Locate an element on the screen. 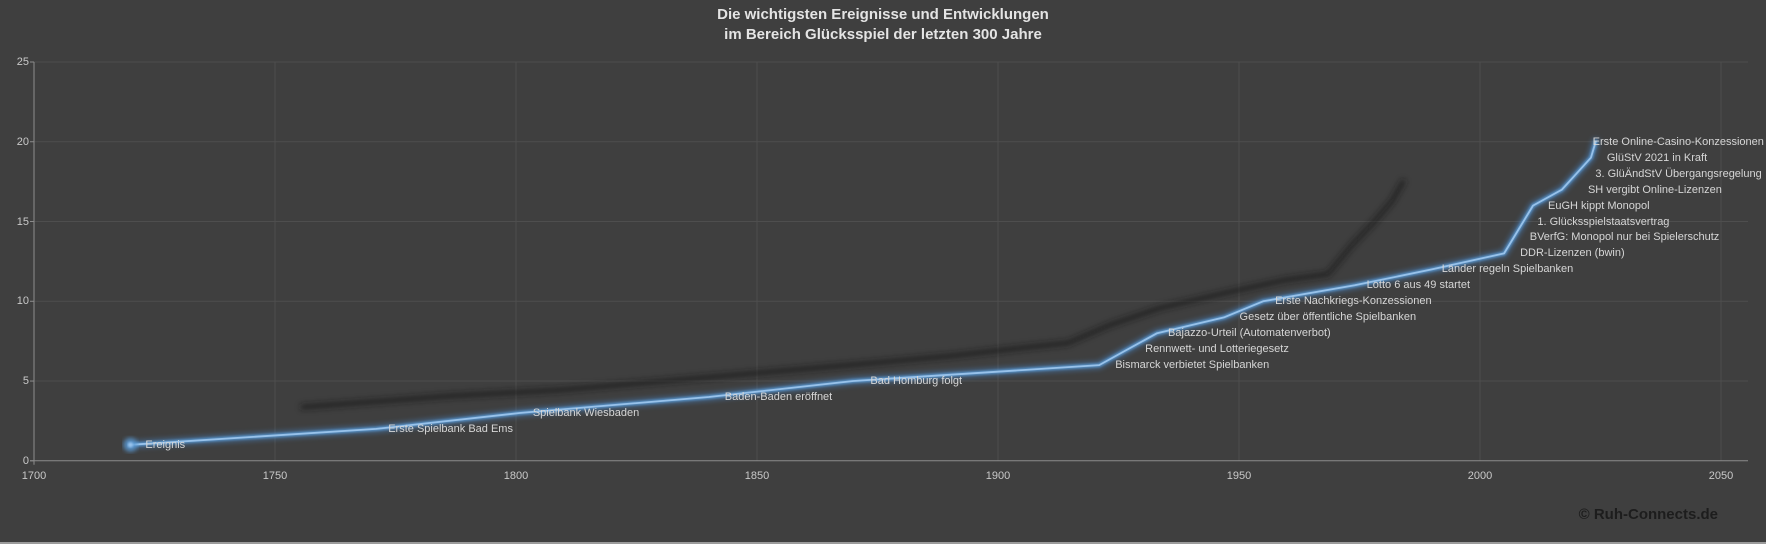  event-label: Rennwett- und Lotteriegesetz is located at coordinates (1217, 349).